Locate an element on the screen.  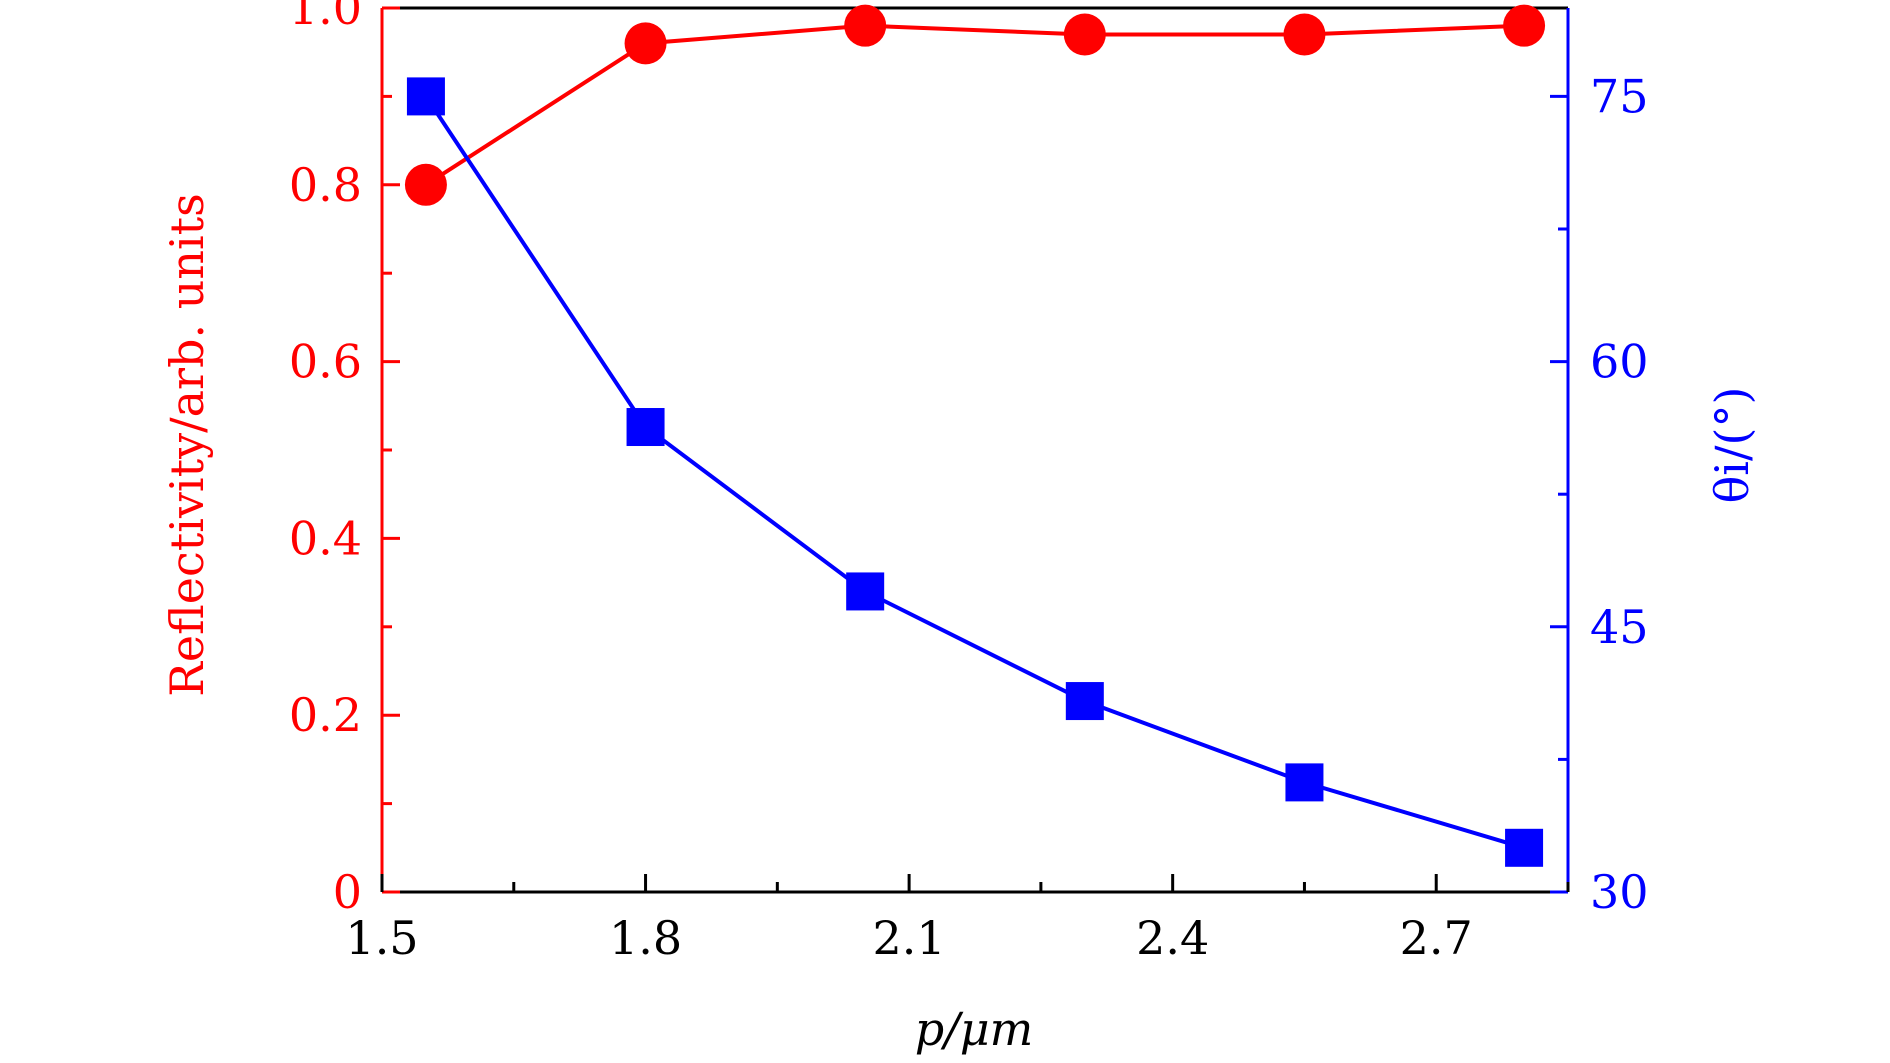
right-y-tick-label: 30 is located at coordinates (1619, 892).